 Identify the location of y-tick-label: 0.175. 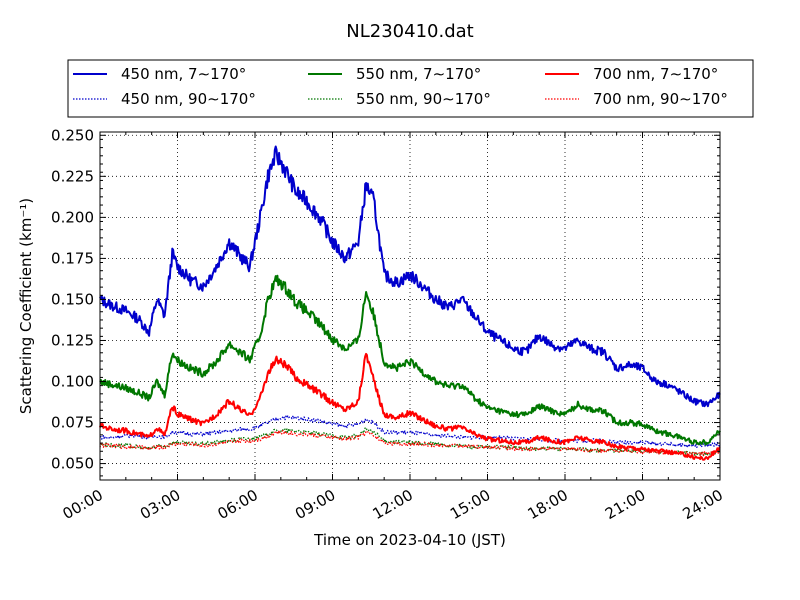
(72, 258).